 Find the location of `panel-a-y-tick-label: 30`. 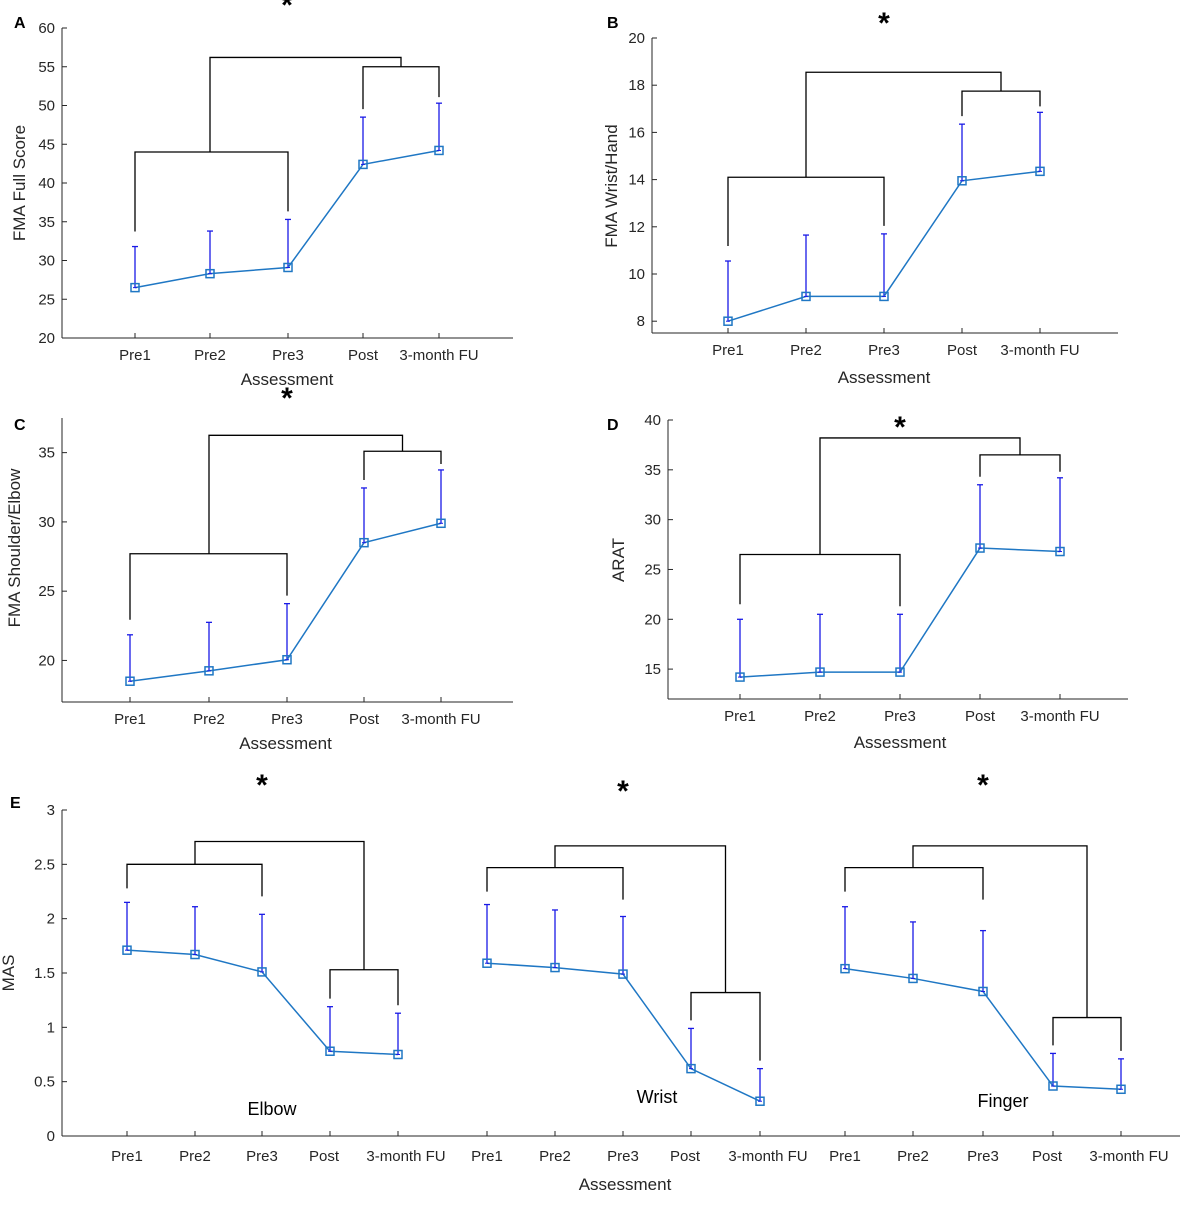

panel-a-y-tick-label: 30 is located at coordinates (46, 261).